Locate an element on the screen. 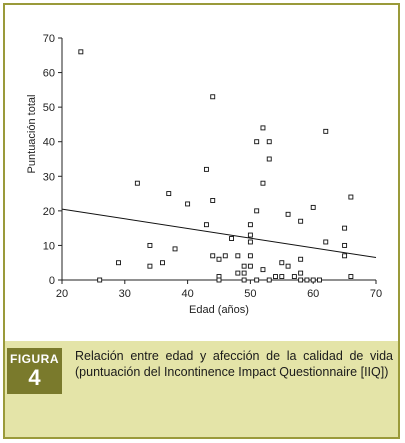 The width and height of the screenshot is (405, 443). figure-tag-word: FIGURA is located at coordinates (34, 359).